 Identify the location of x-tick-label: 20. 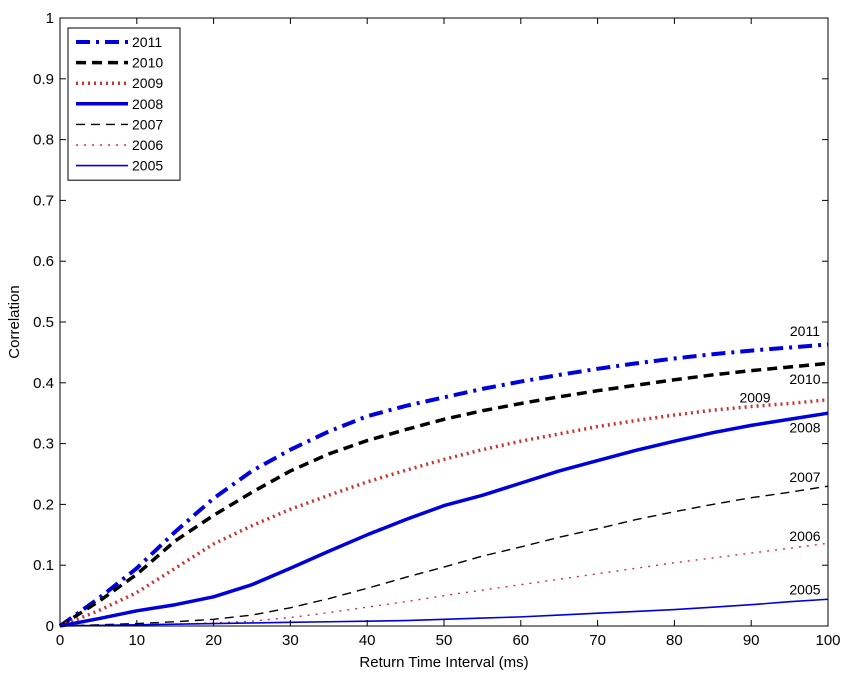
(213, 640).